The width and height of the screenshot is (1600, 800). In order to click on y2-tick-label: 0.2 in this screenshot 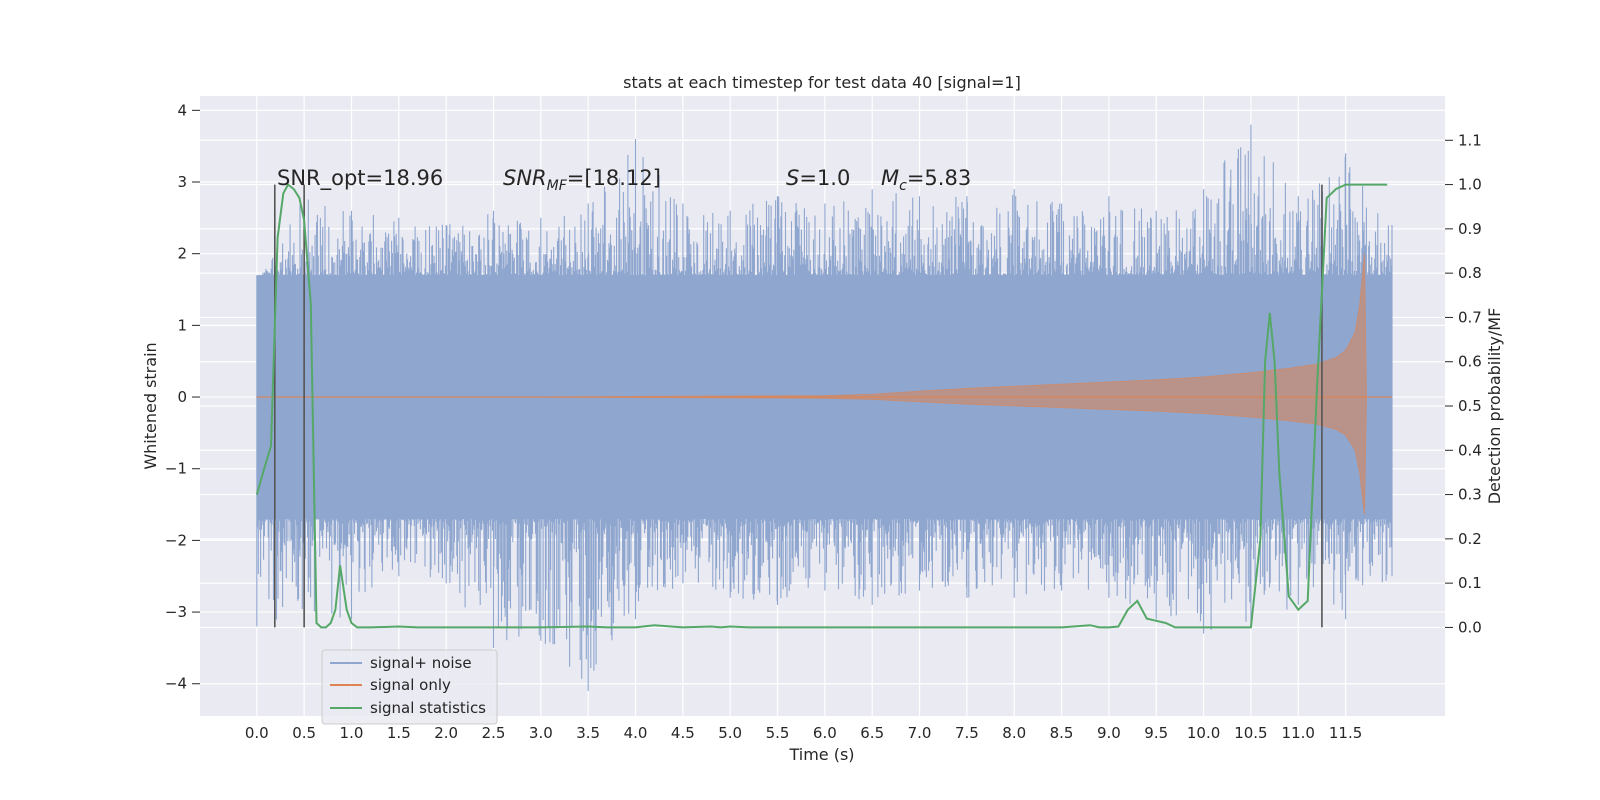, I will do `click(1470, 539)`.